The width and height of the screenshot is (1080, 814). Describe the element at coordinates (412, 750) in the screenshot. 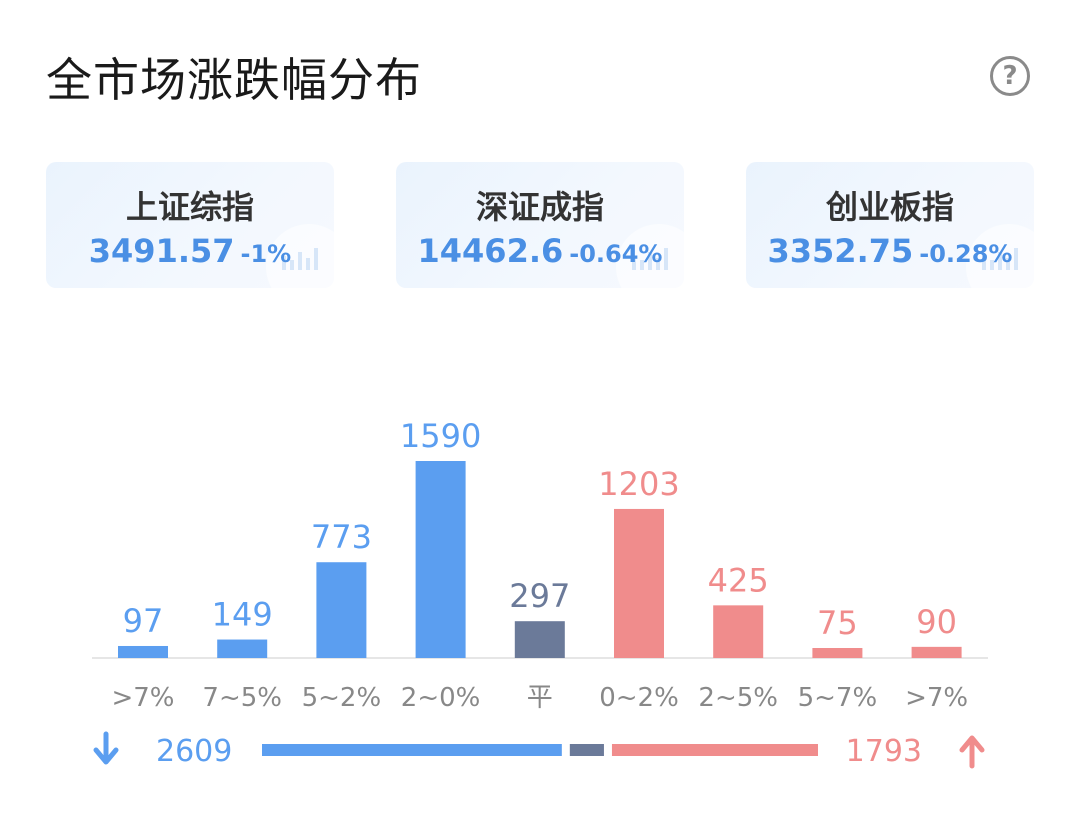

I see `down-ratio-bar` at that location.